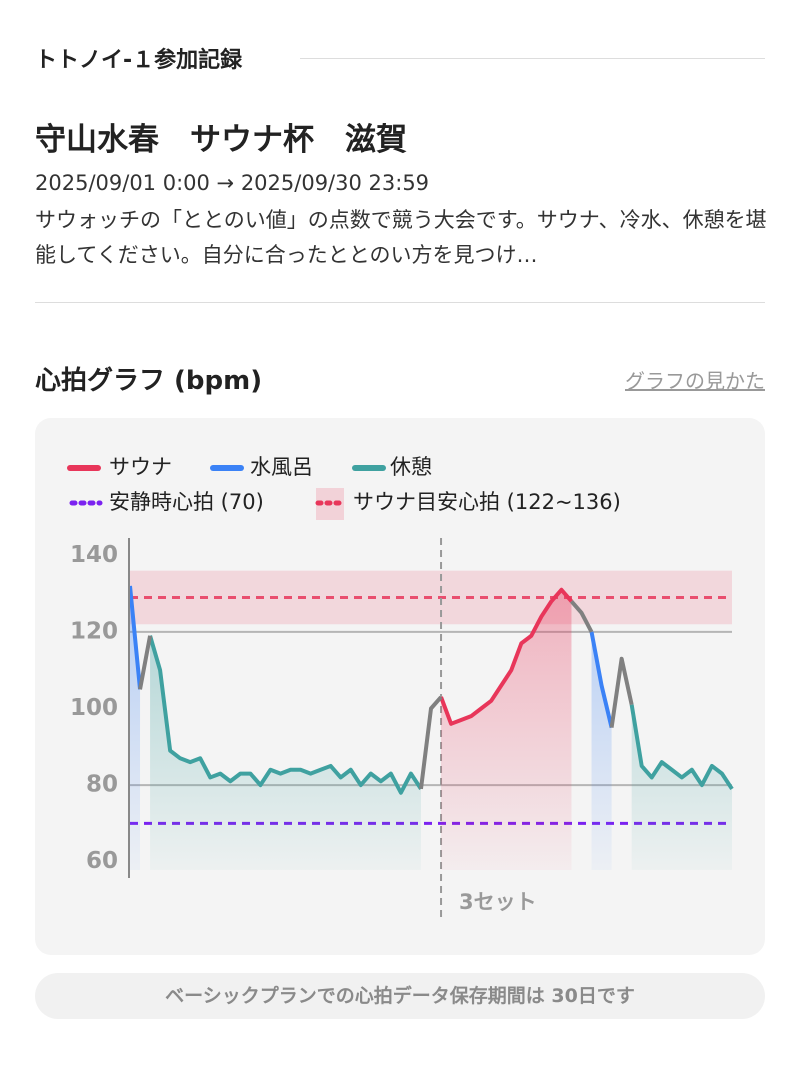 The width and height of the screenshot is (800, 1071). Describe the element at coordinates (487, 502) in the screenshot. I see `legend-label: サウナ目安心拍 (122~136)` at that location.